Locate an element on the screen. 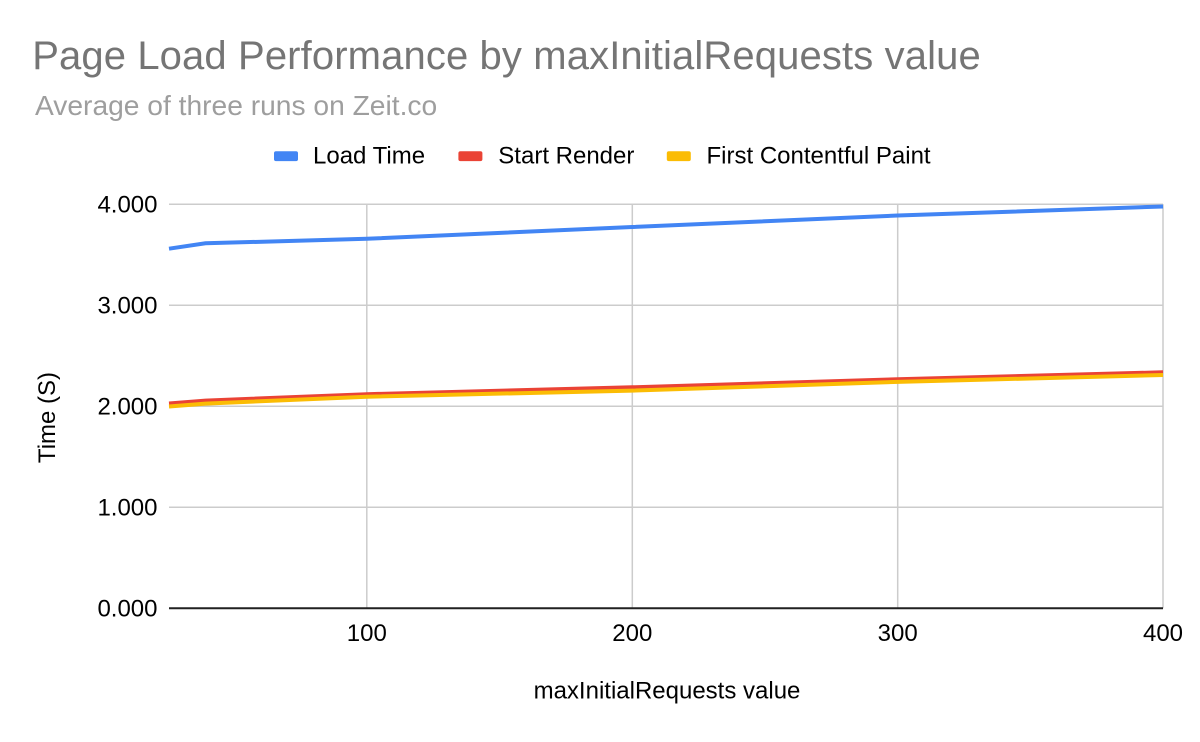  svg-text: 300 is located at coordinates (898, 633).